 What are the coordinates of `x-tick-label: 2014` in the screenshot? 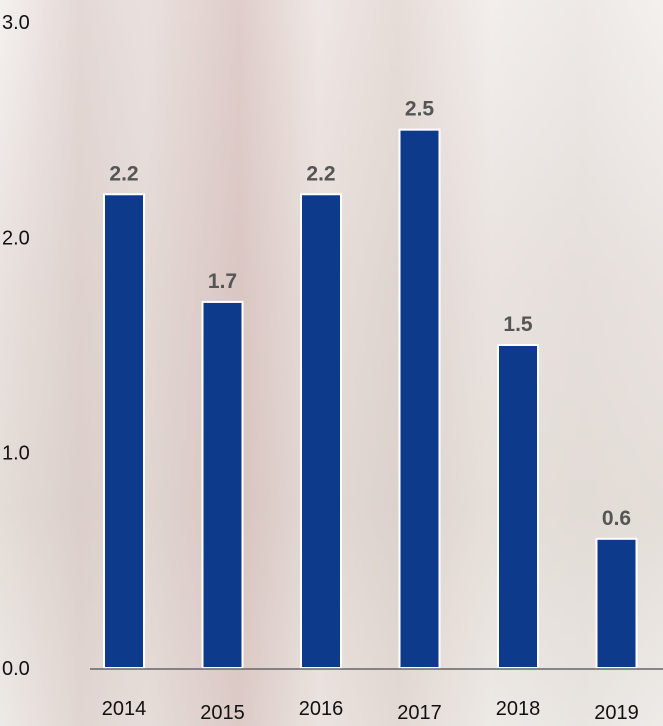 It's located at (124, 709).